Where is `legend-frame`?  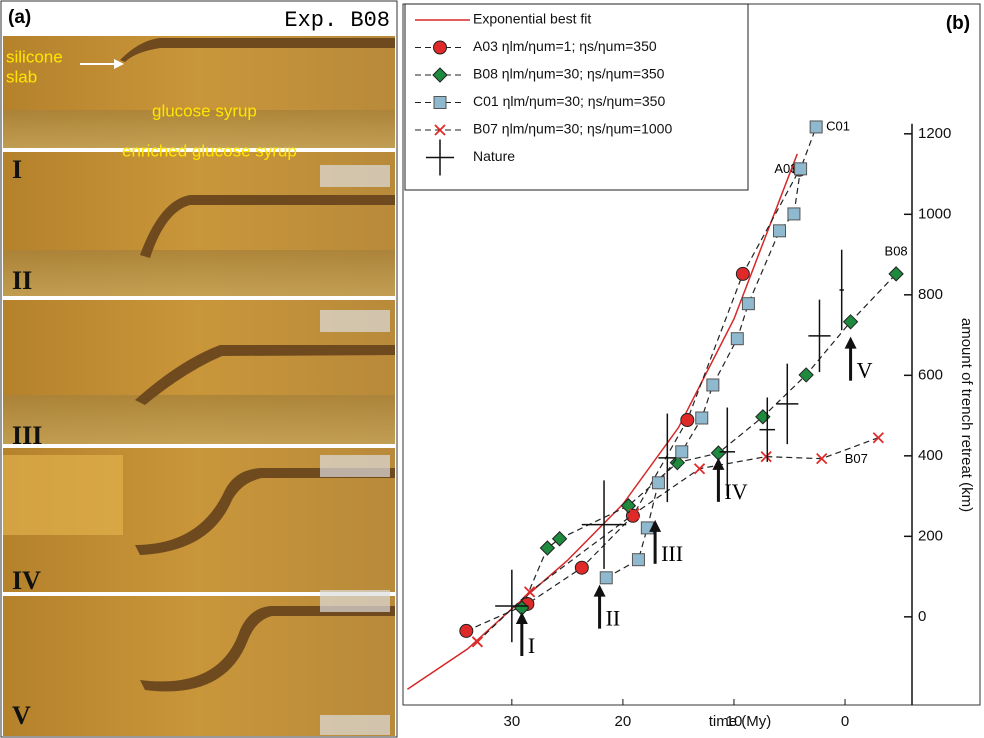
legend-frame is located at coordinates (576, 97).